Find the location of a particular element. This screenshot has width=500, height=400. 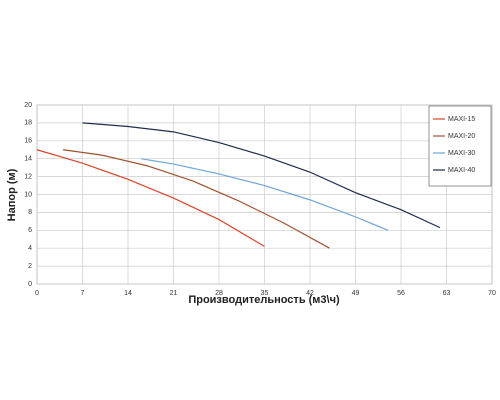

y-axis-label: Напор (м) is located at coordinates (12, 194).